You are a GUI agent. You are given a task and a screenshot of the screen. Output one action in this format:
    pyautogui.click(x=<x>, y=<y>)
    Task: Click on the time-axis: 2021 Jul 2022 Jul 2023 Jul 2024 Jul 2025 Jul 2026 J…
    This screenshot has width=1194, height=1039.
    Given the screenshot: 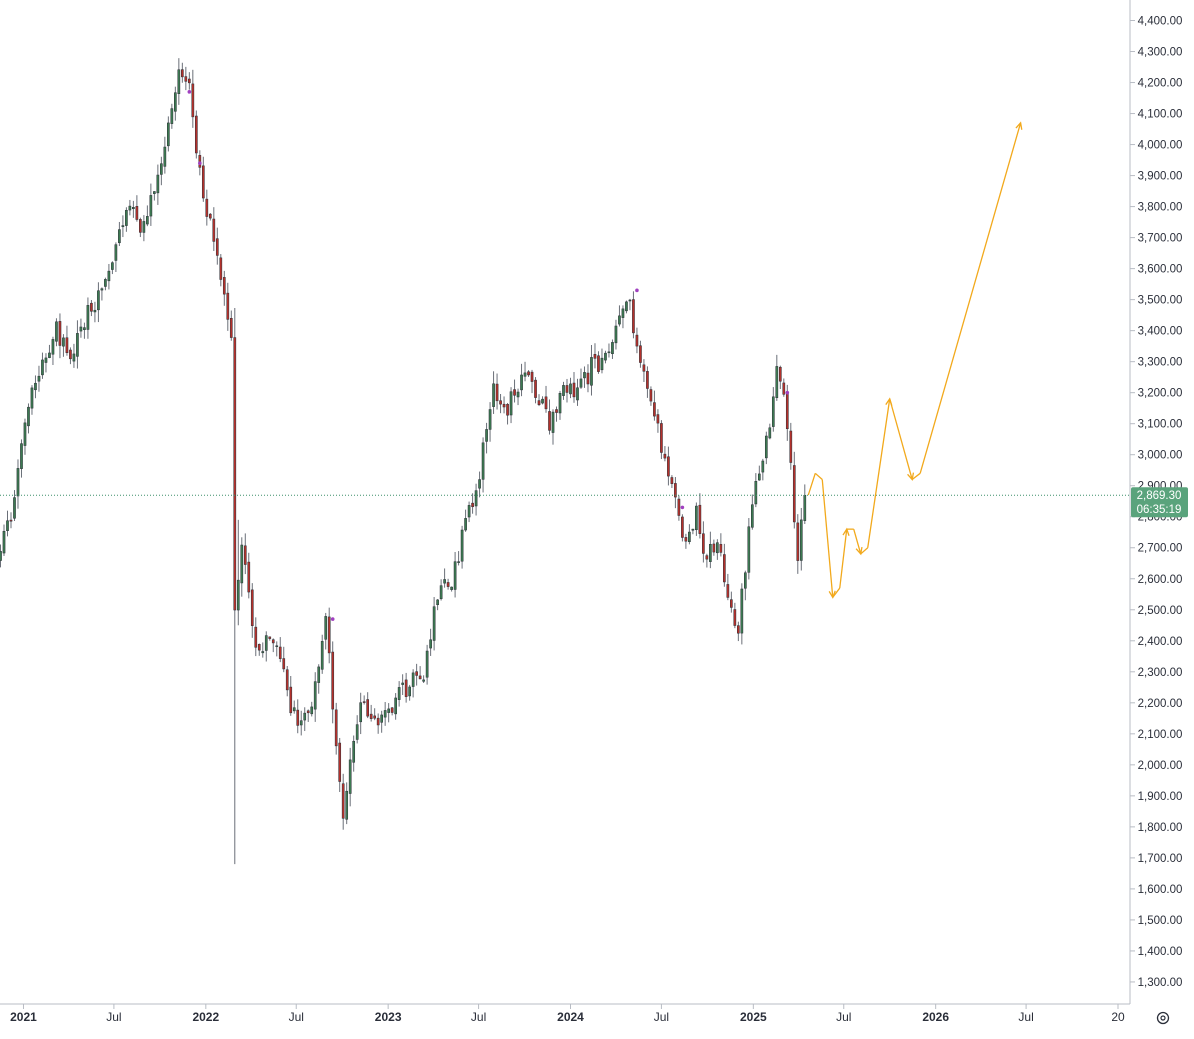 What is the action you would take?
    pyautogui.click(x=567, y=1014)
    